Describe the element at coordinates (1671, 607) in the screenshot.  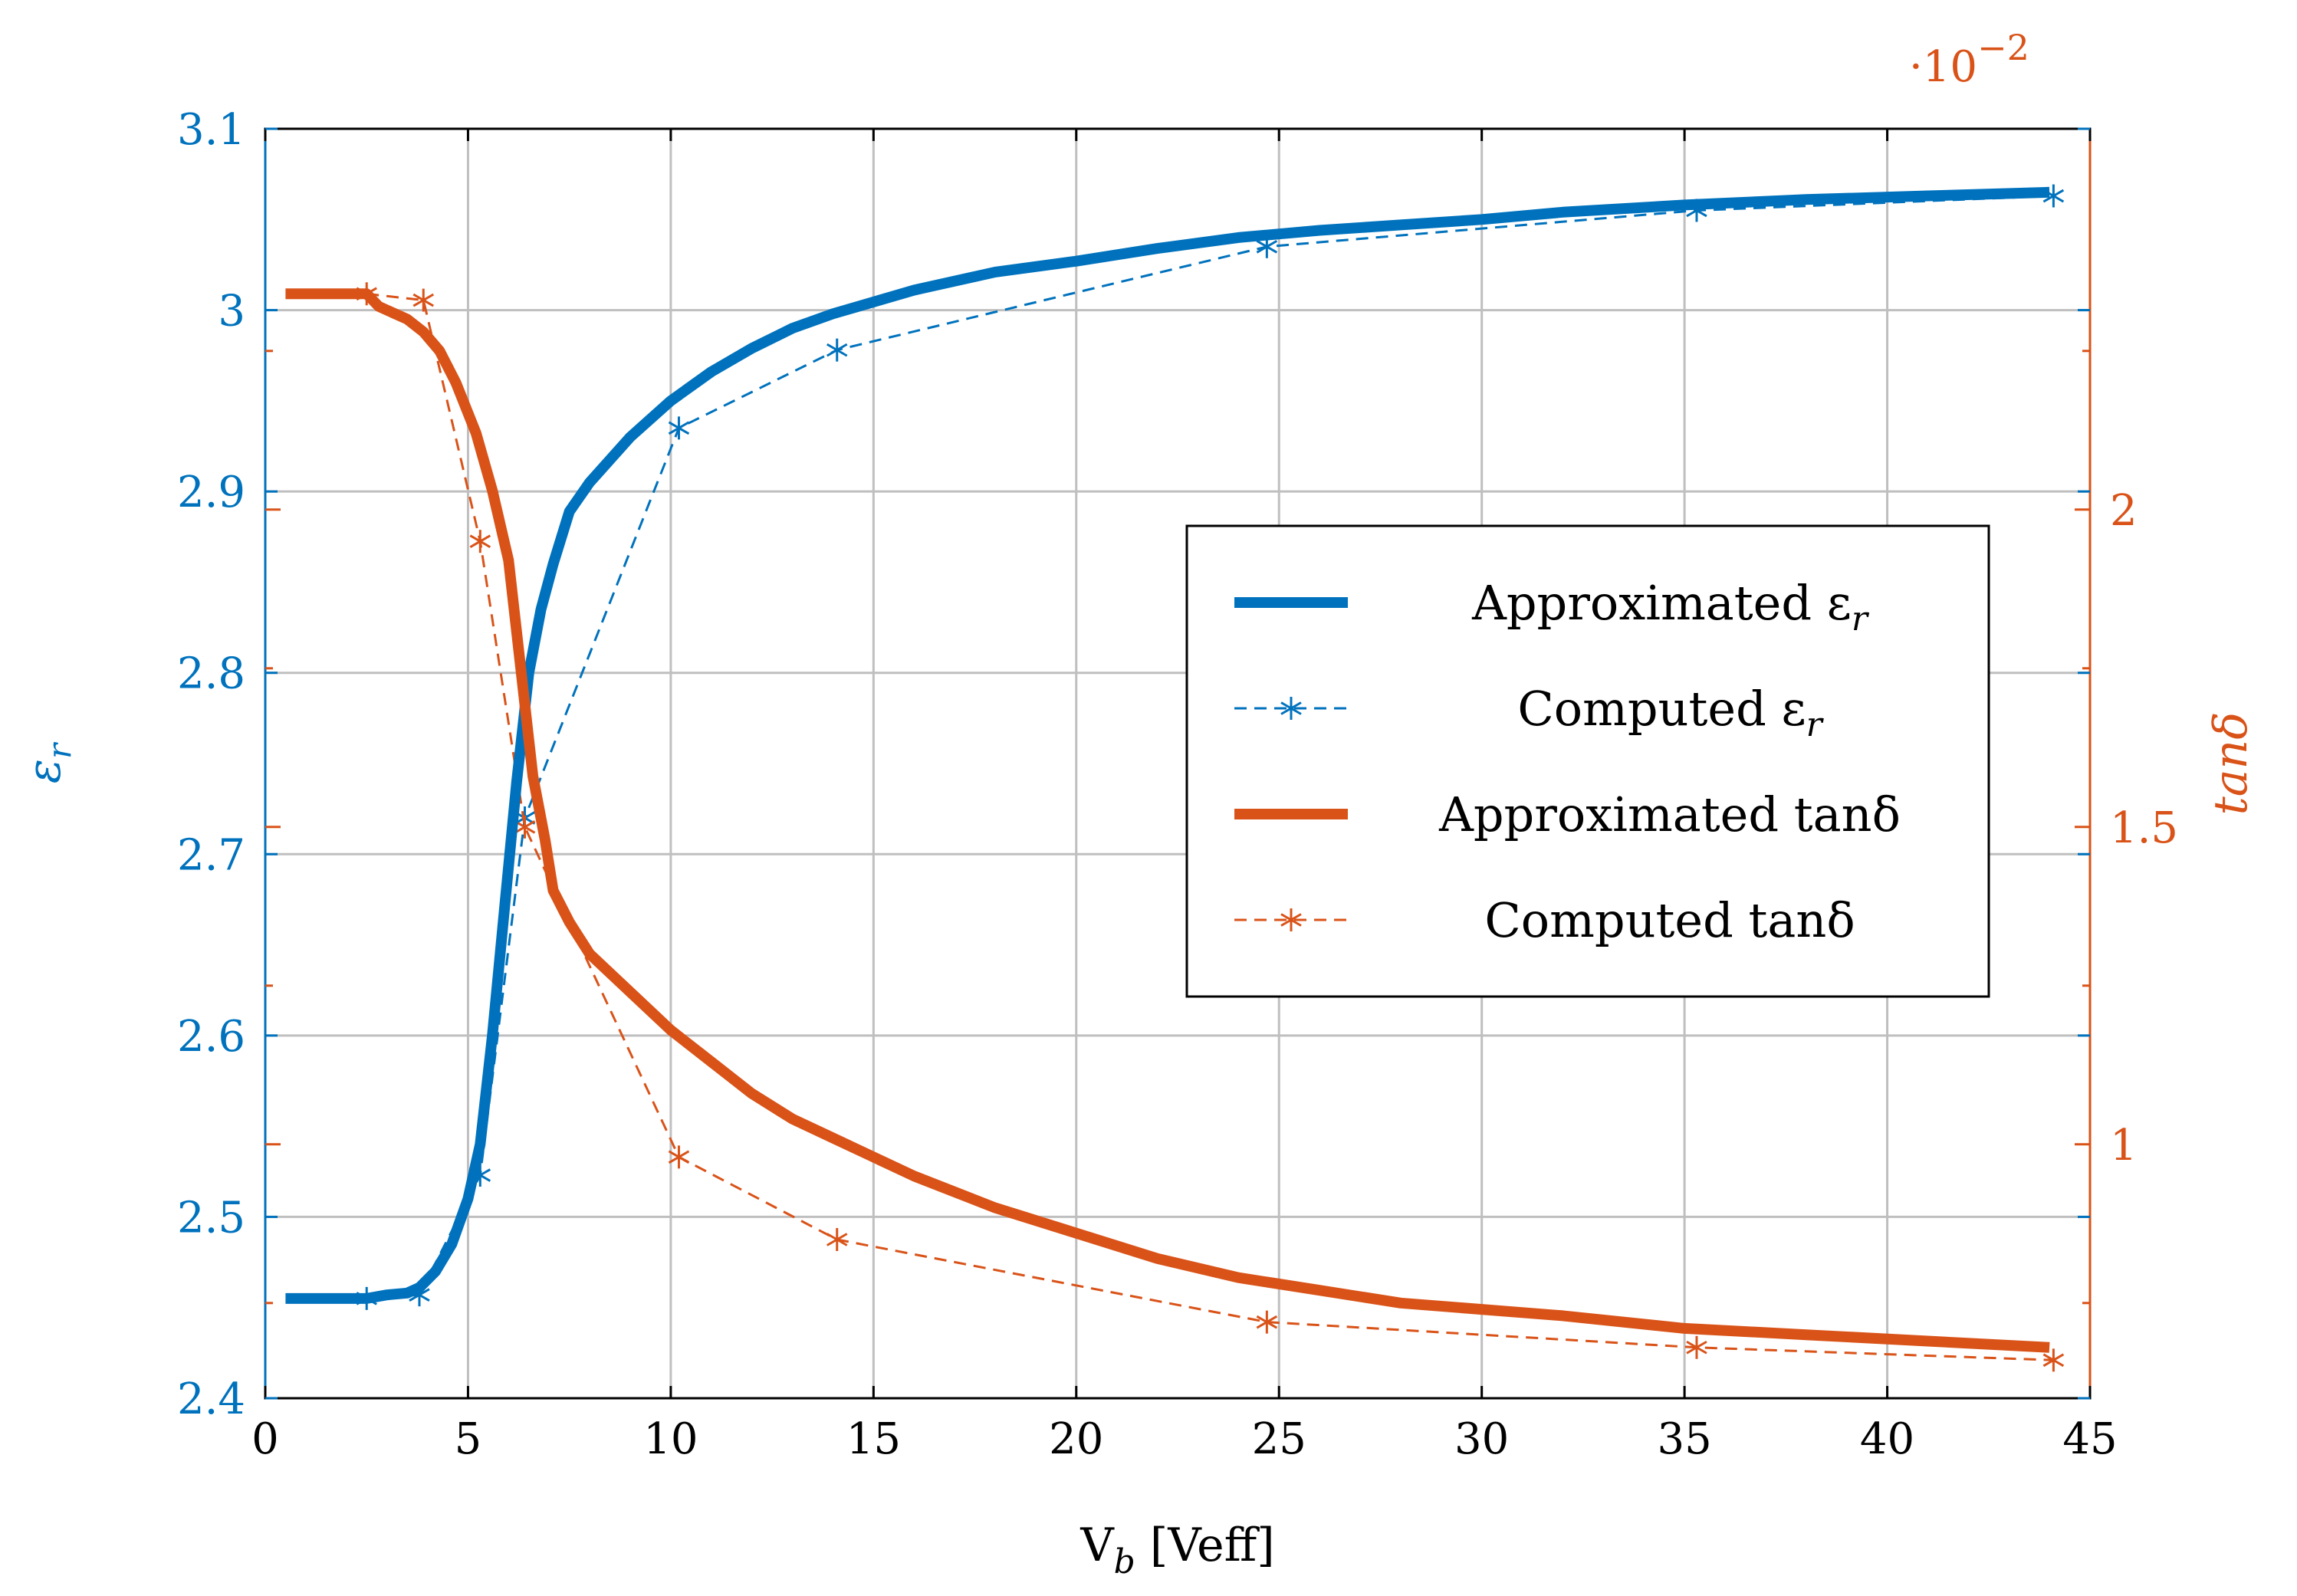
I see `legend-label: Approximated εr` at that location.